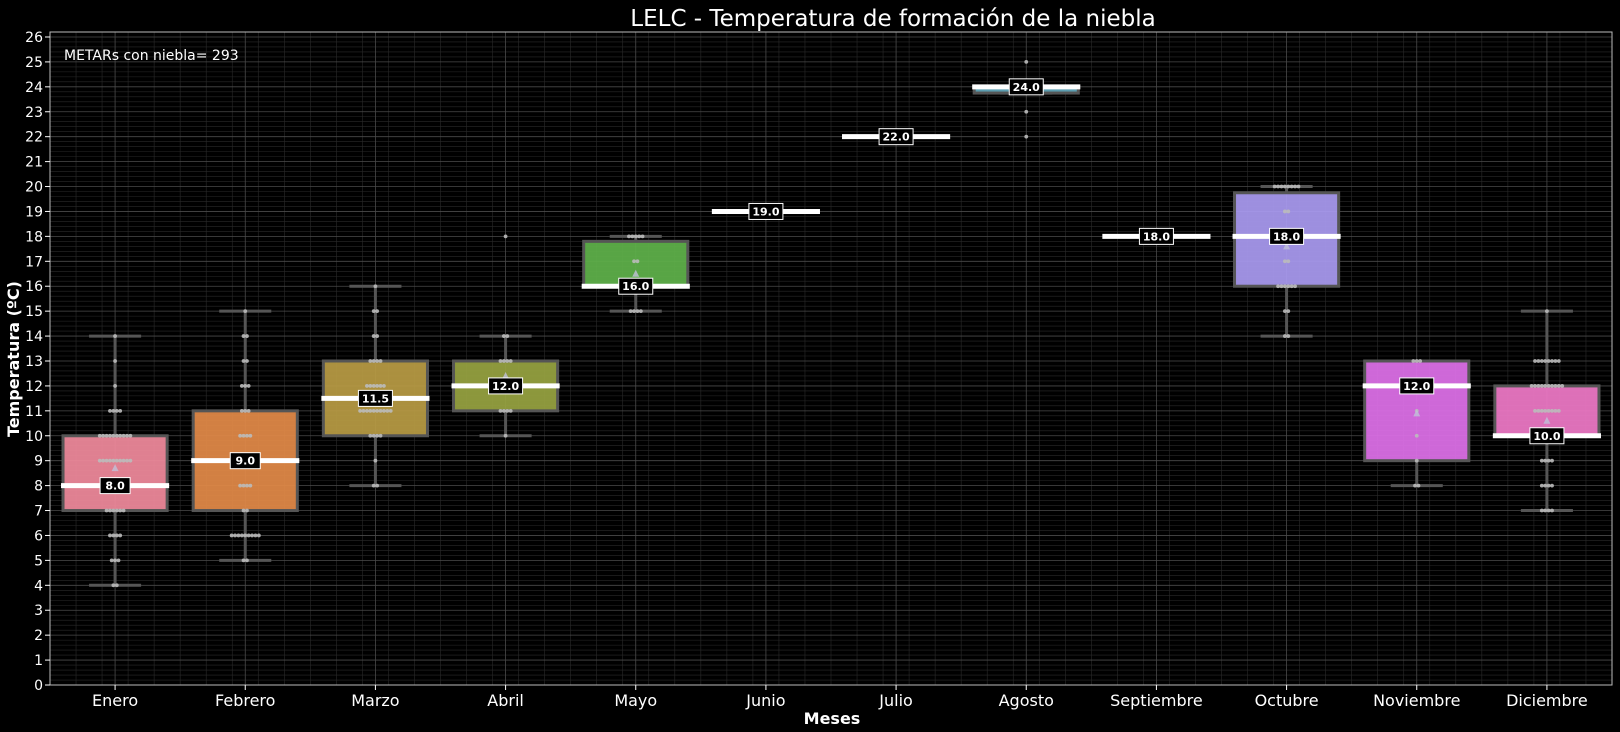  I want to click on y-tick-label: 3, so click(38, 611).